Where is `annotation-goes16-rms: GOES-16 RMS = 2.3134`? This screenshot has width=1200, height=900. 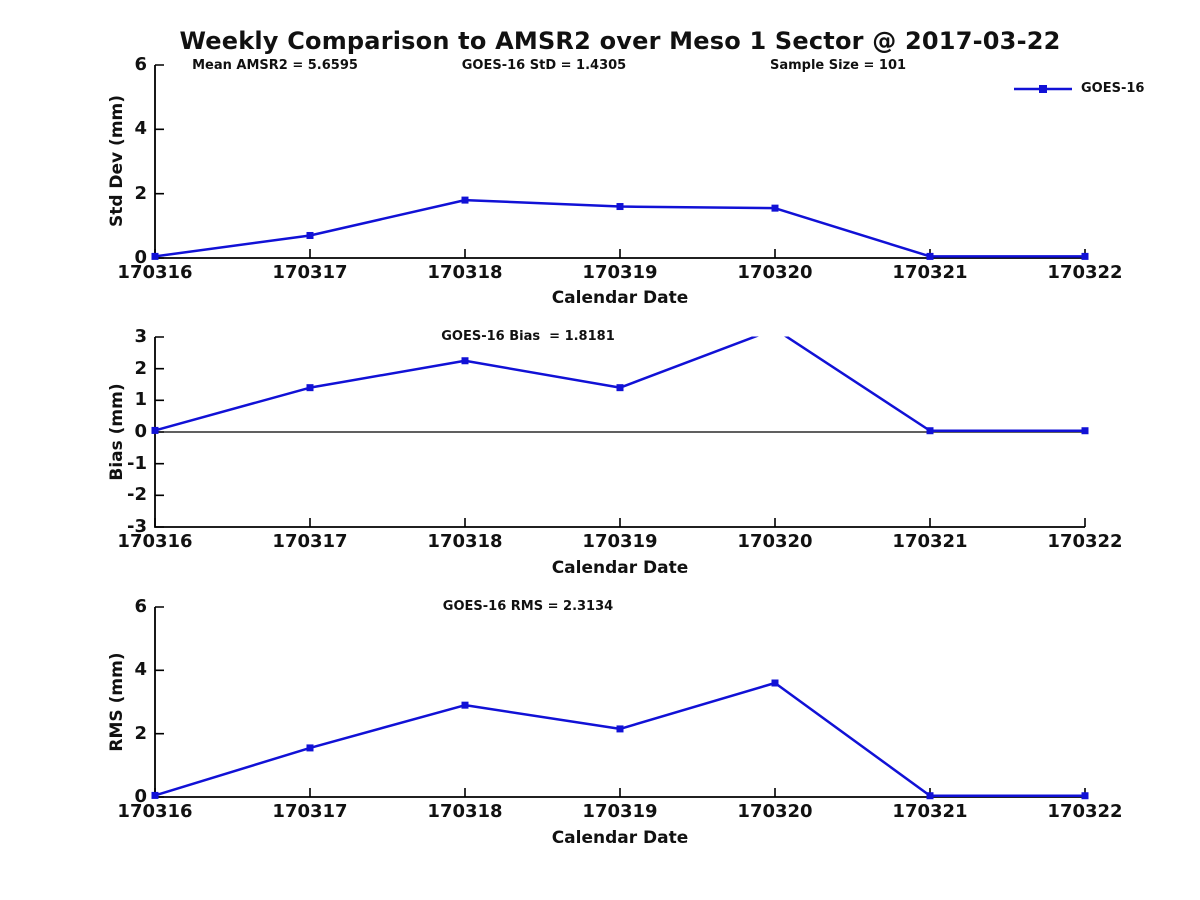
annotation-goes16-rms: GOES-16 RMS = 2.3134 is located at coordinates (528, 606).